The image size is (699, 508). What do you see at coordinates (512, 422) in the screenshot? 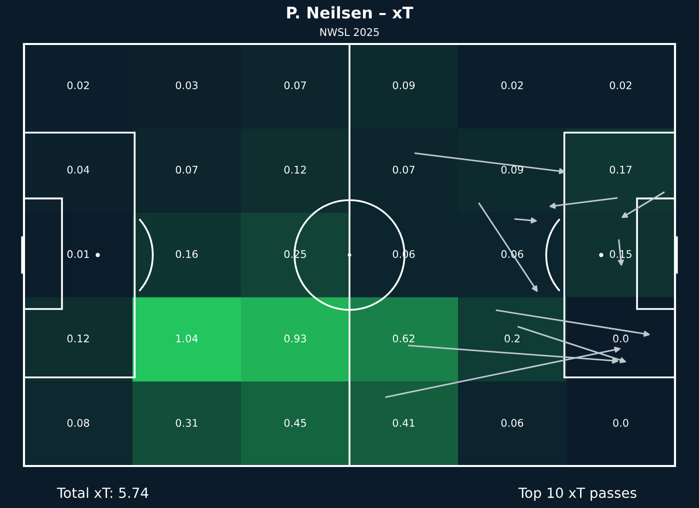
I see `data-label: 0.06` at bounding box center [512, 422].